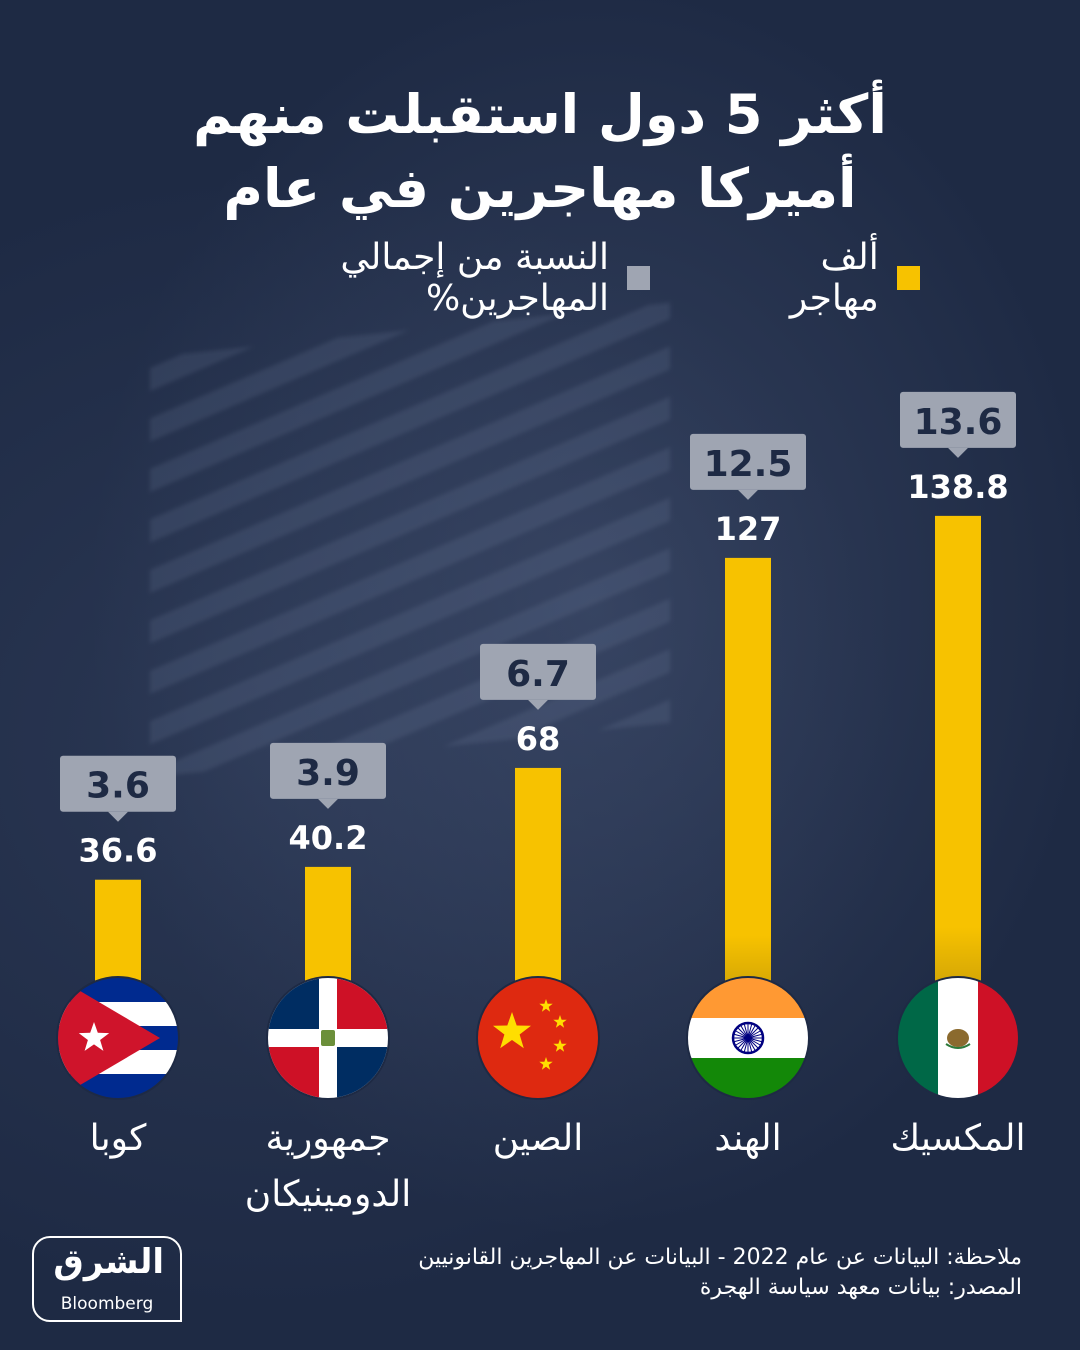 The width and height of the screenshot is (1080, 1350). What do you see at coordinates (538, 1138) in the screenshot?
I see `category-label: الصين` at bounding box center [538, 1138].